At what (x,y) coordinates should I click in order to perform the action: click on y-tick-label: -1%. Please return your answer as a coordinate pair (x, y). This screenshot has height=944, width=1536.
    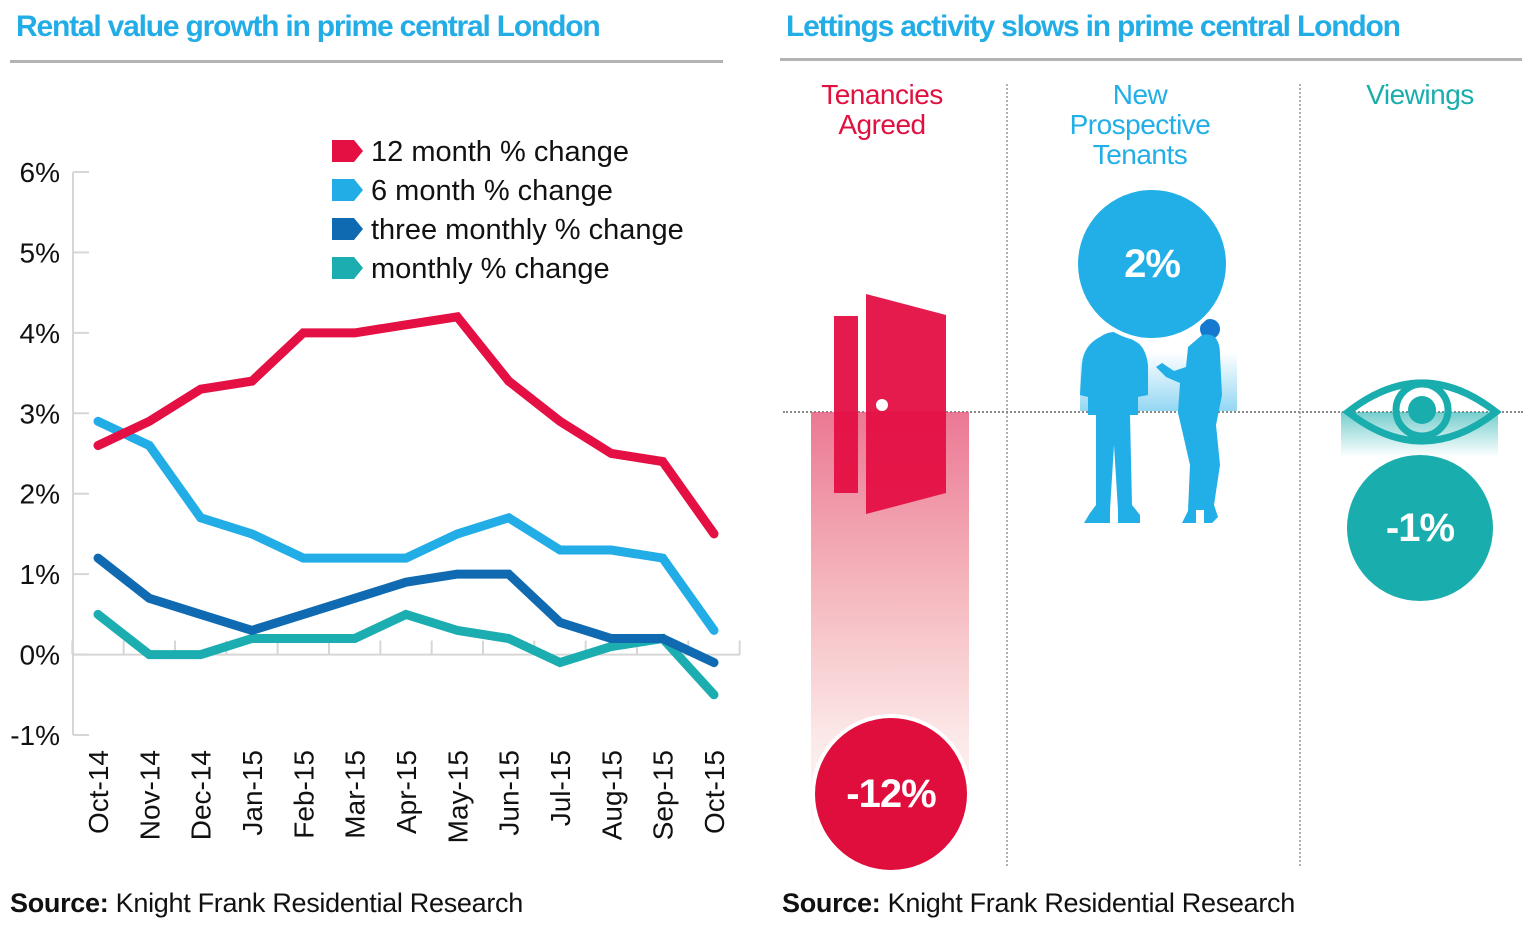
    Looking at the image, I should click on (35, 735).